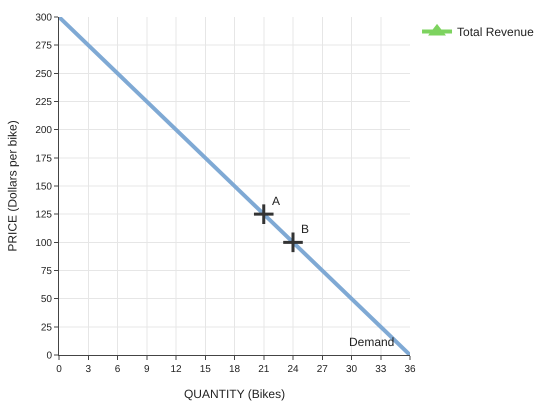 This screenshot has width=560, height=410. I want to click on y-tick-label: 75, so click(46, 271).